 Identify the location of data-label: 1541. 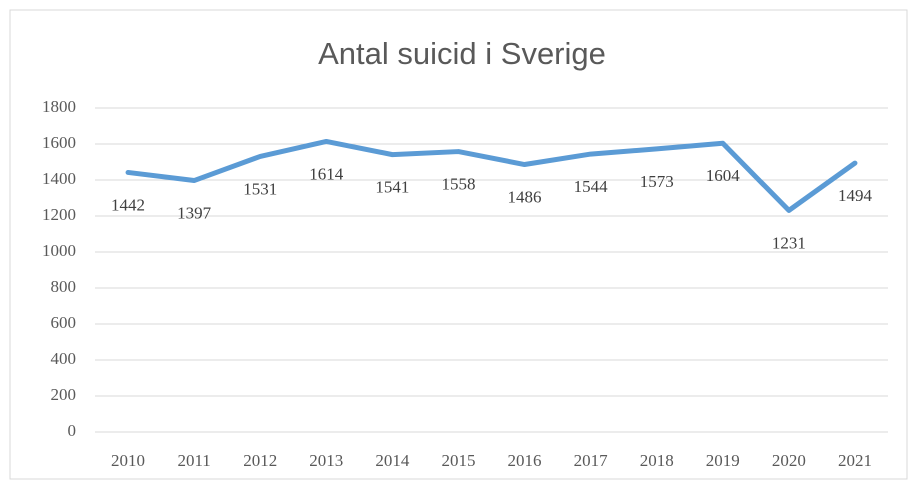
(392, 187).